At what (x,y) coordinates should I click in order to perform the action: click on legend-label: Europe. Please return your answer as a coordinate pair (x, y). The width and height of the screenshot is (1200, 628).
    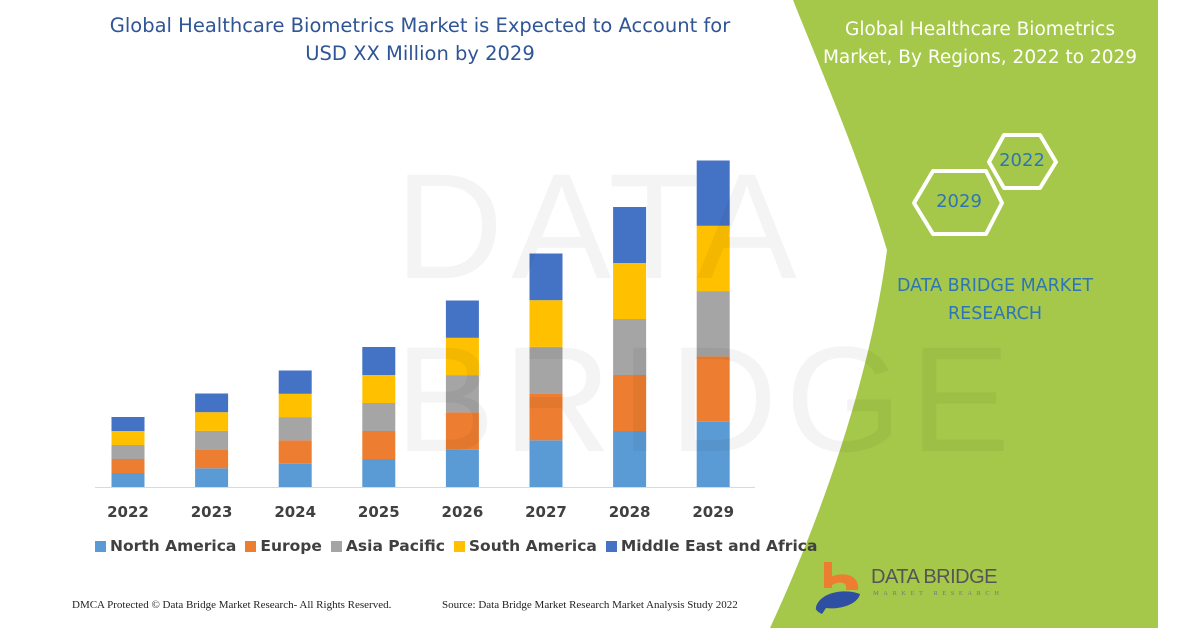
    Looking at the image, I should click on (291, 546).